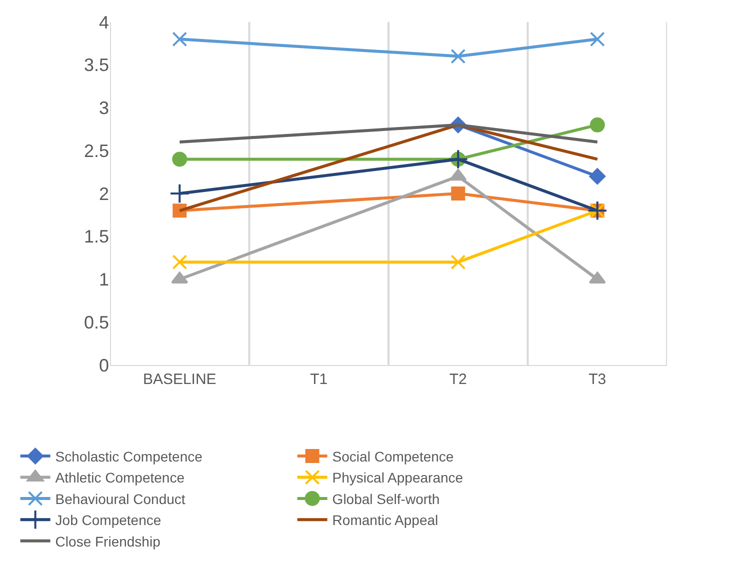  Describe the element at coordinates (458, 379) in the screenshot. I see `x-tick-label: T2` at that location.